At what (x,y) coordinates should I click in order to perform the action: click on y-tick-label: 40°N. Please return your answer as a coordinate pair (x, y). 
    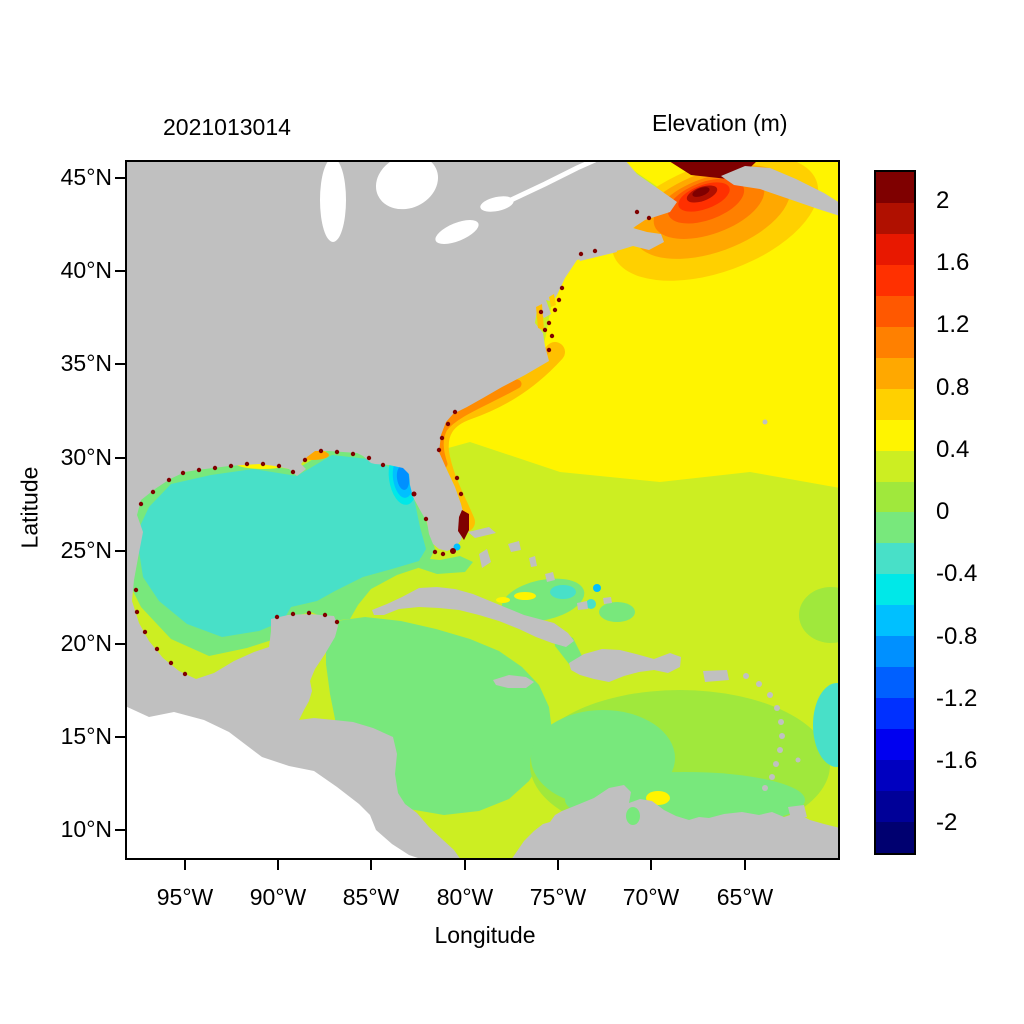
    Looking at the image, I should click on (86, 270).